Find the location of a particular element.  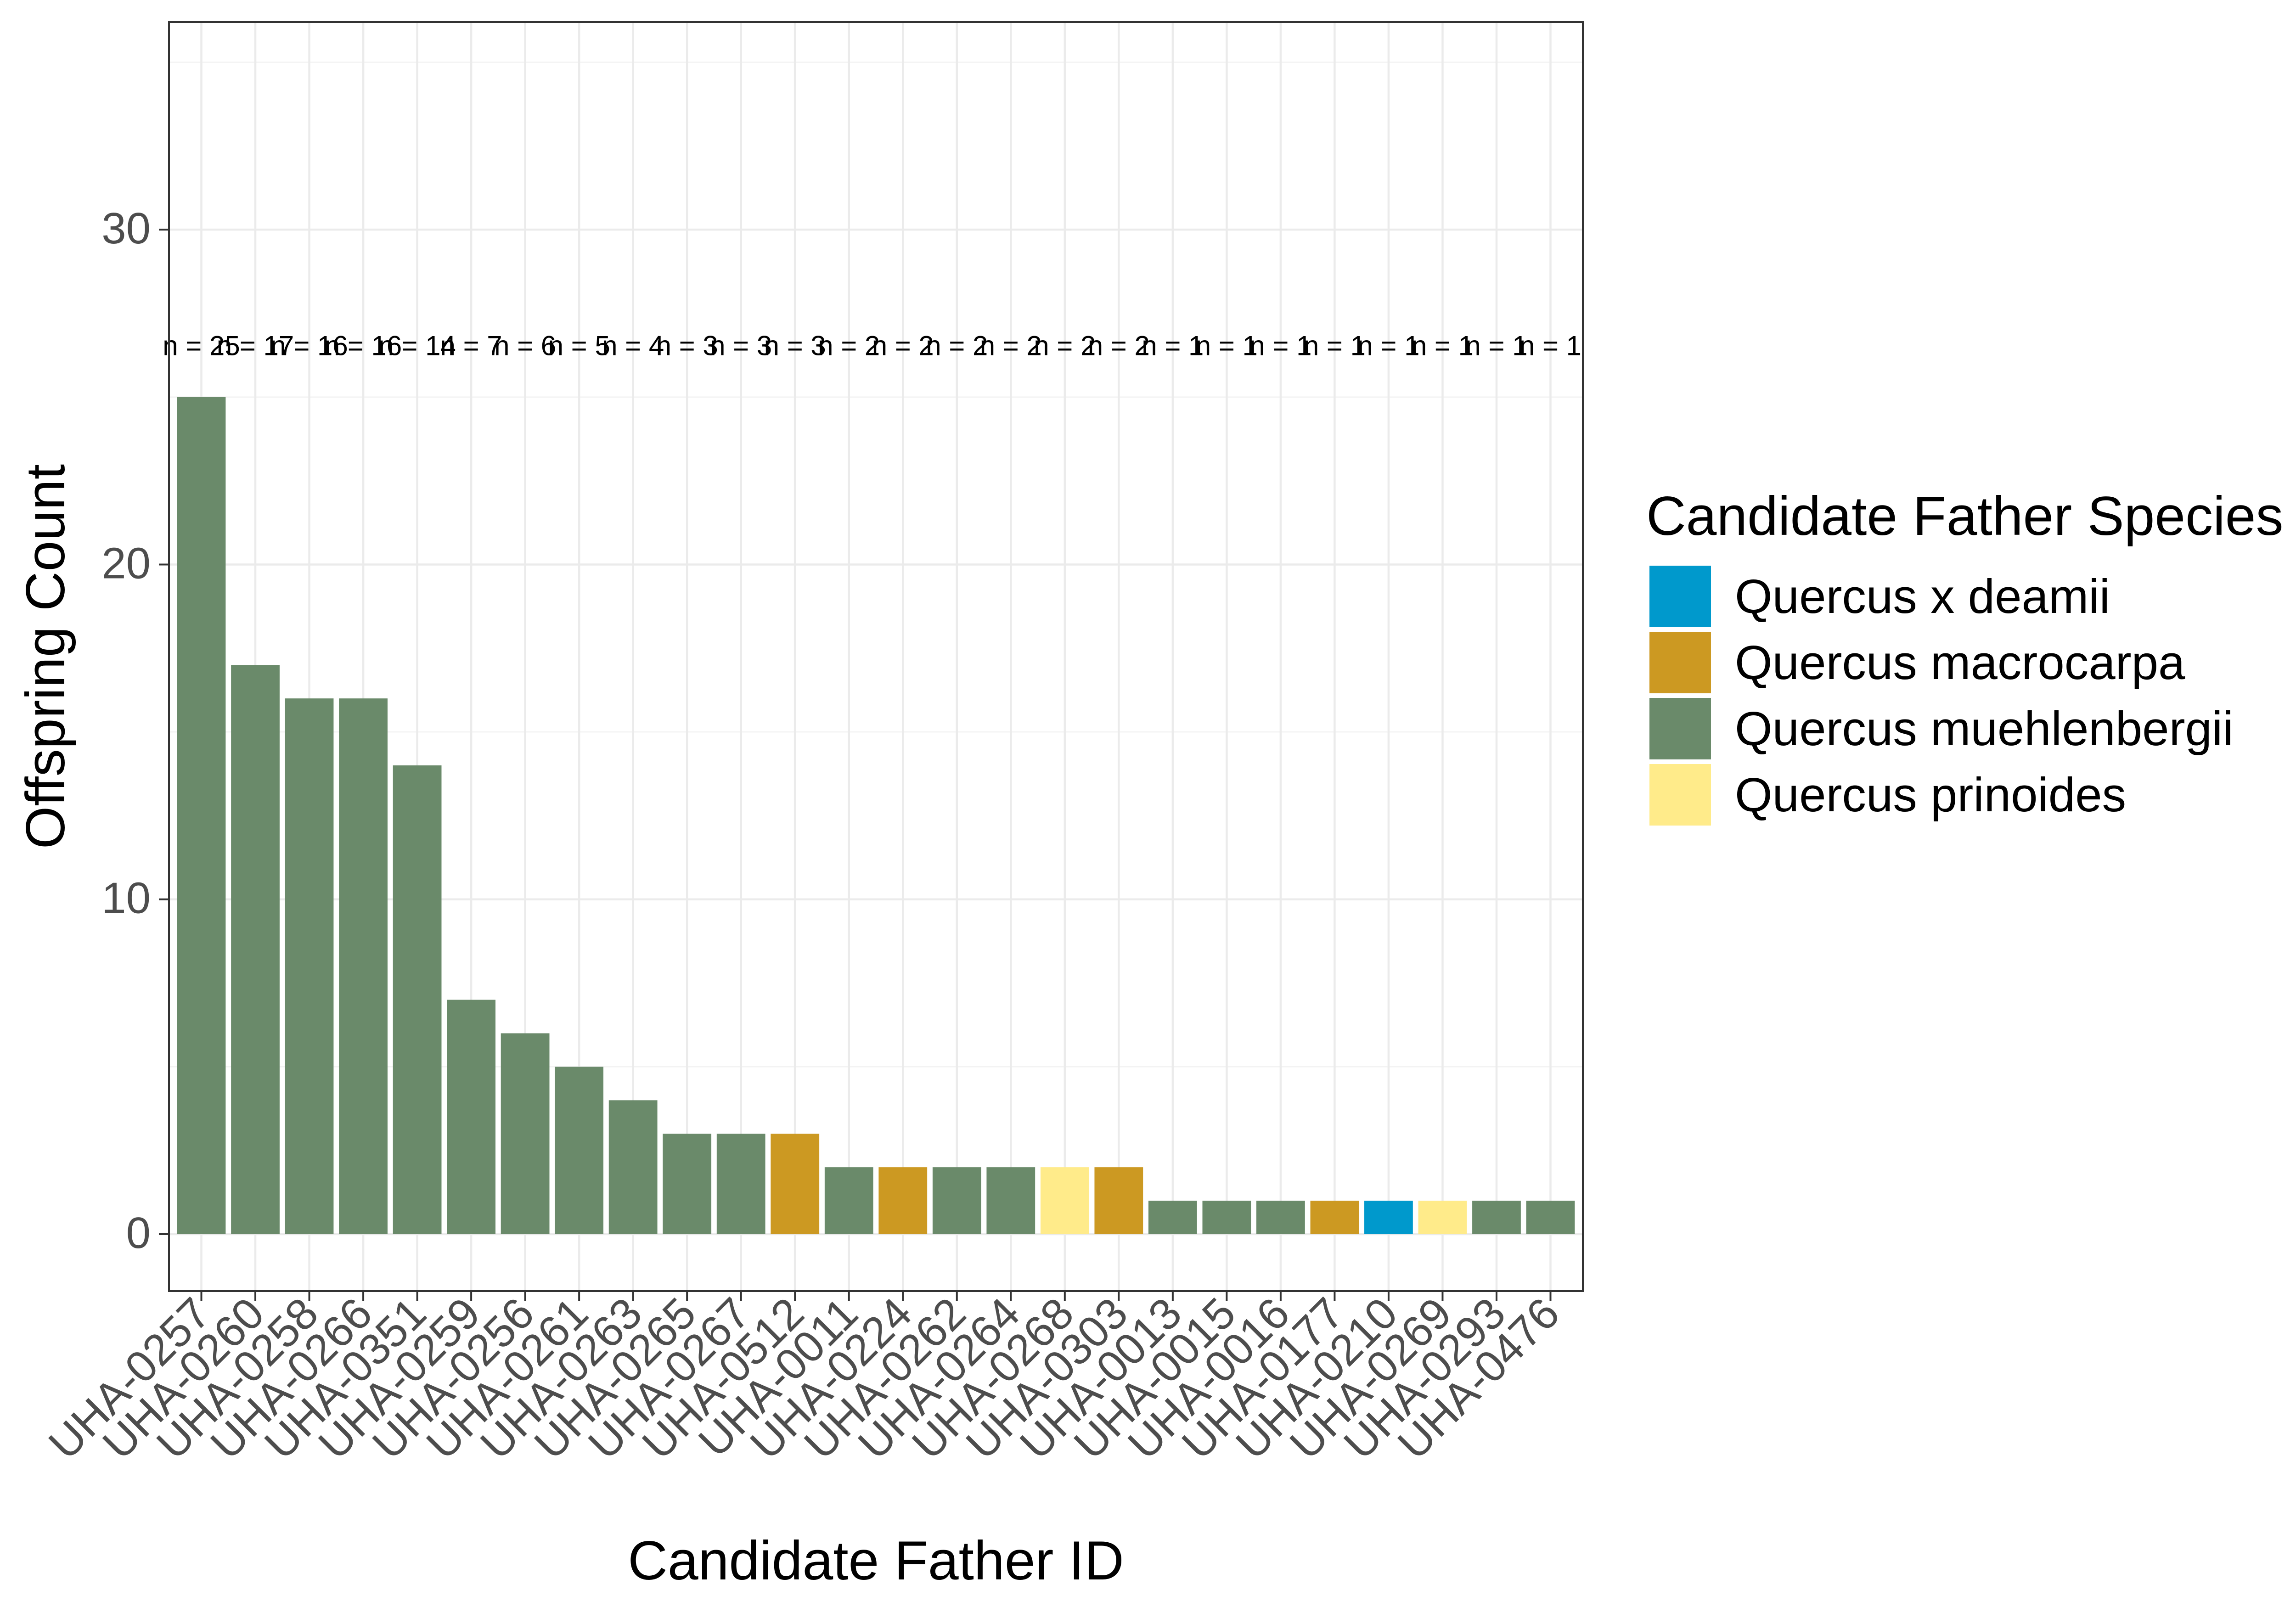

bar-value-label: n = 4 is located at coordinates (633, 345).